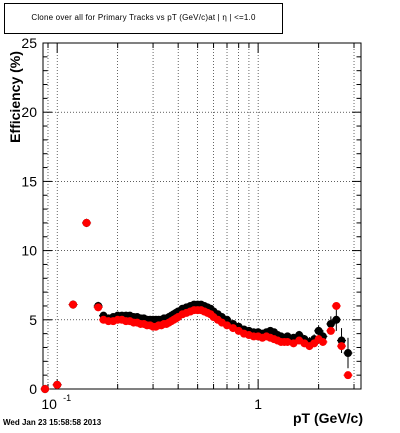 This screenshot has width=400, height=433. Describe the element at coordinates (15, 97) in the screenshot. I see `y-axis-title: Efficiency (%)` at that location.